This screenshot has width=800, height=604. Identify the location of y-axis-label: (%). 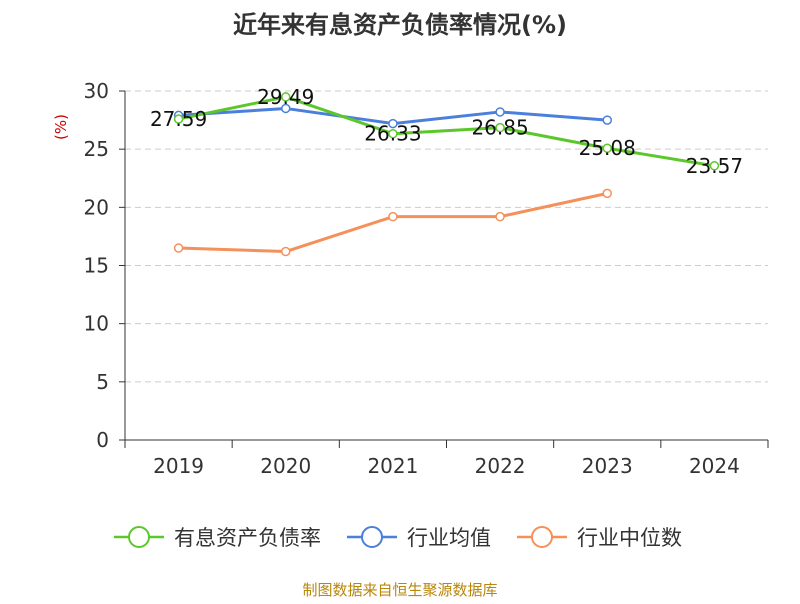
(61, 127).